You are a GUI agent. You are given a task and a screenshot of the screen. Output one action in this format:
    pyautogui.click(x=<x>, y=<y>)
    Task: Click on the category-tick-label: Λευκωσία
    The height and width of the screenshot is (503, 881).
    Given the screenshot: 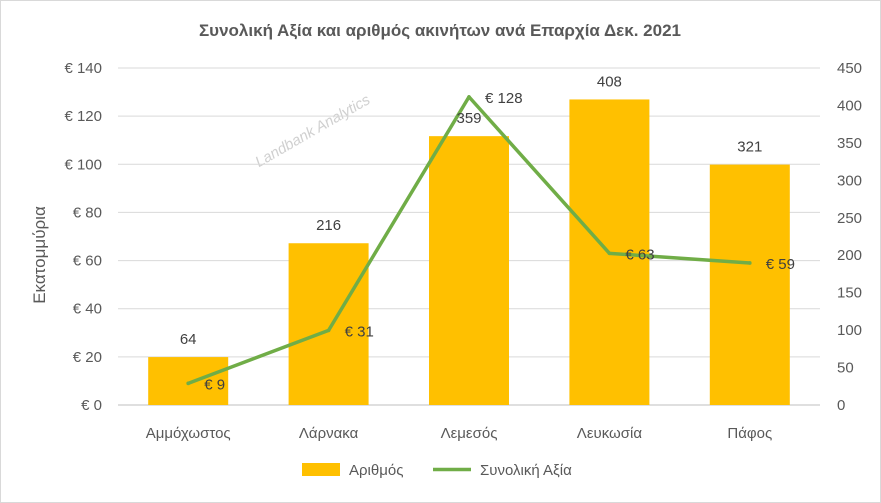 What is the action you would take?
    pyautogui.click(x=610, y=433)
    